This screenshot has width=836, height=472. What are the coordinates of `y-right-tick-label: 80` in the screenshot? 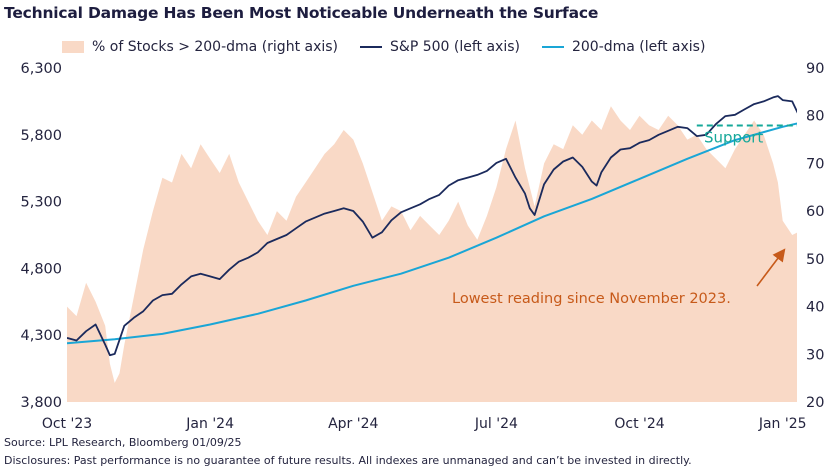 It's located at (815, 117).